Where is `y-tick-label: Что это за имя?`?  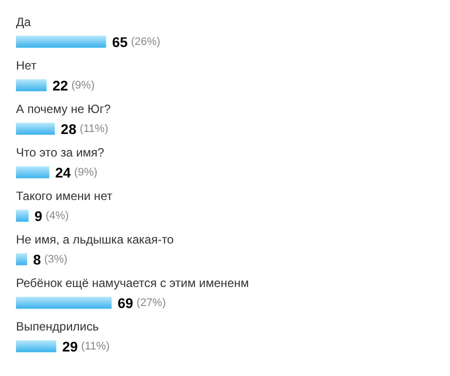 y-tick-label: Что это за имя? is located at coordinates (60, 152).